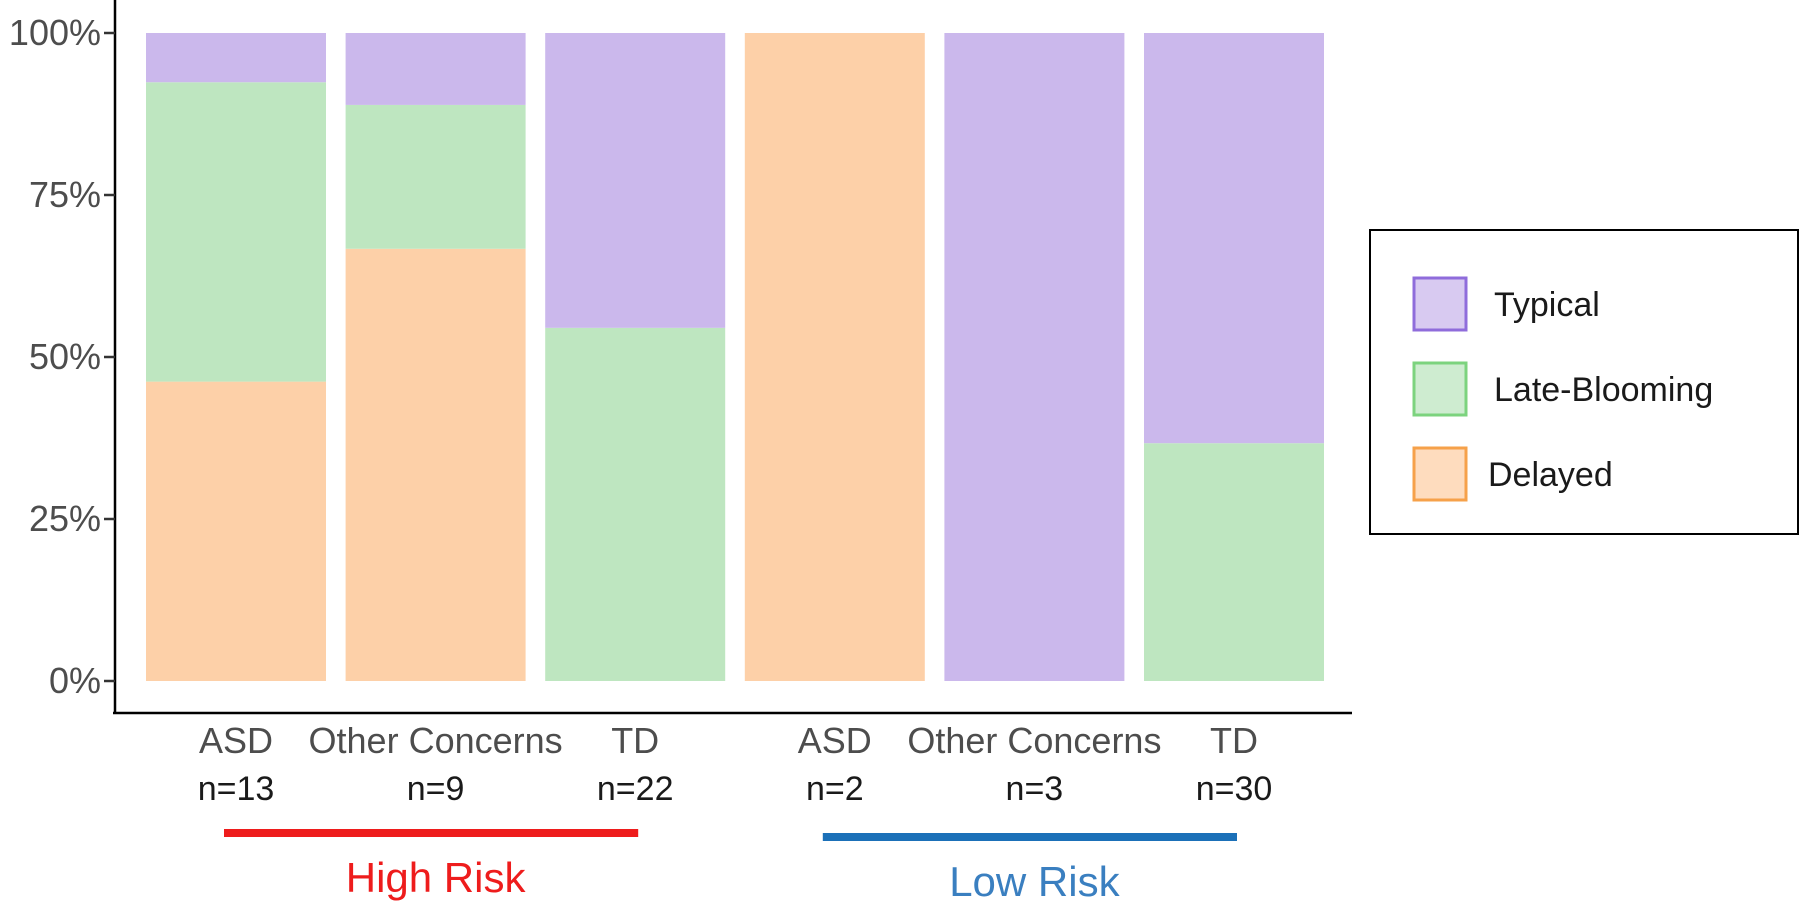 The image size is (1800, 902). I want to click on legend-swatch-delayed, so click(1440, 474).